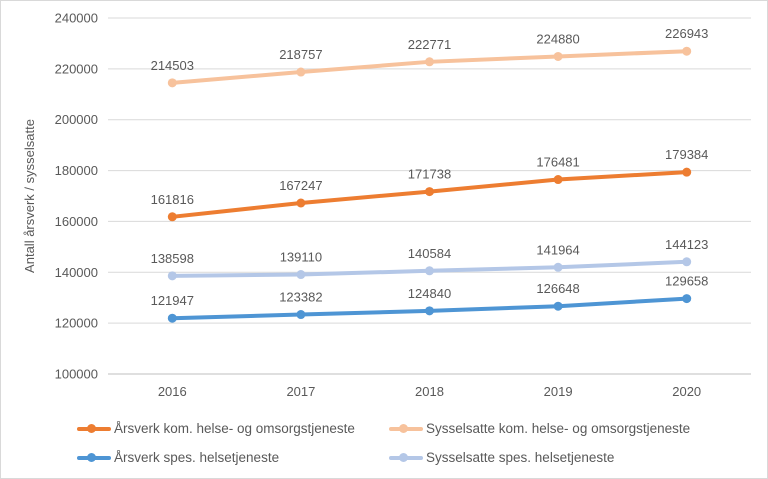 This screenshot has height=479, width=768. Describe the element at coordinates (76, 68) in the screenshot. I see `y-tick-label: 220000` at that location.